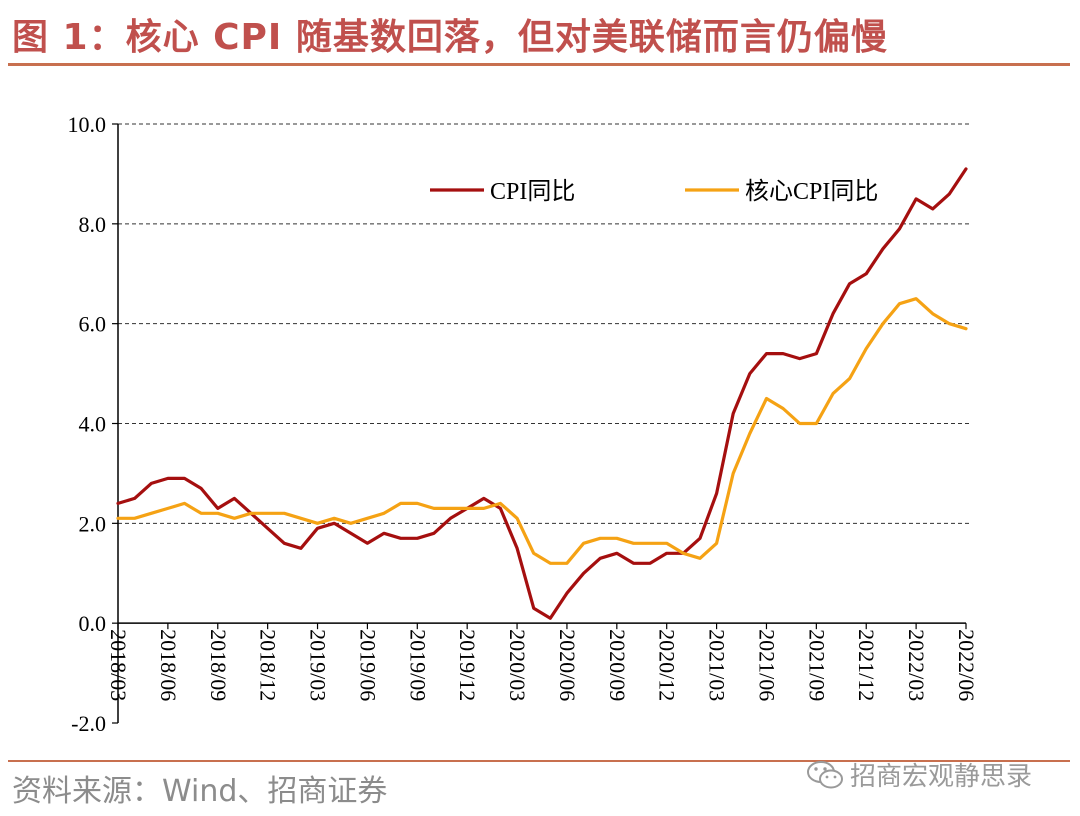 This screenshot has width=1080, height=816. I want to click on x-tick-label: 2018/06, so click(168, 665).